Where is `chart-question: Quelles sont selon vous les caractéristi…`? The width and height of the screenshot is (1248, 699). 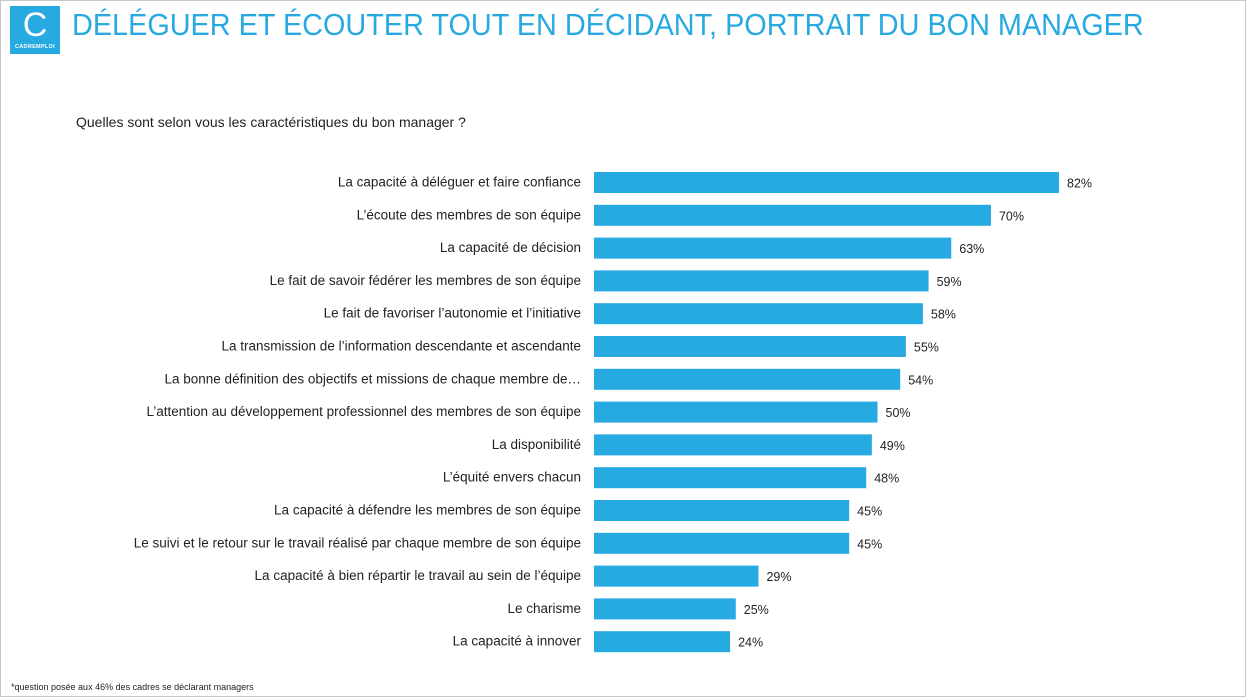 chart-question: Quelles sont selon vous les caractéristi… is located at coordinates (271, 122).